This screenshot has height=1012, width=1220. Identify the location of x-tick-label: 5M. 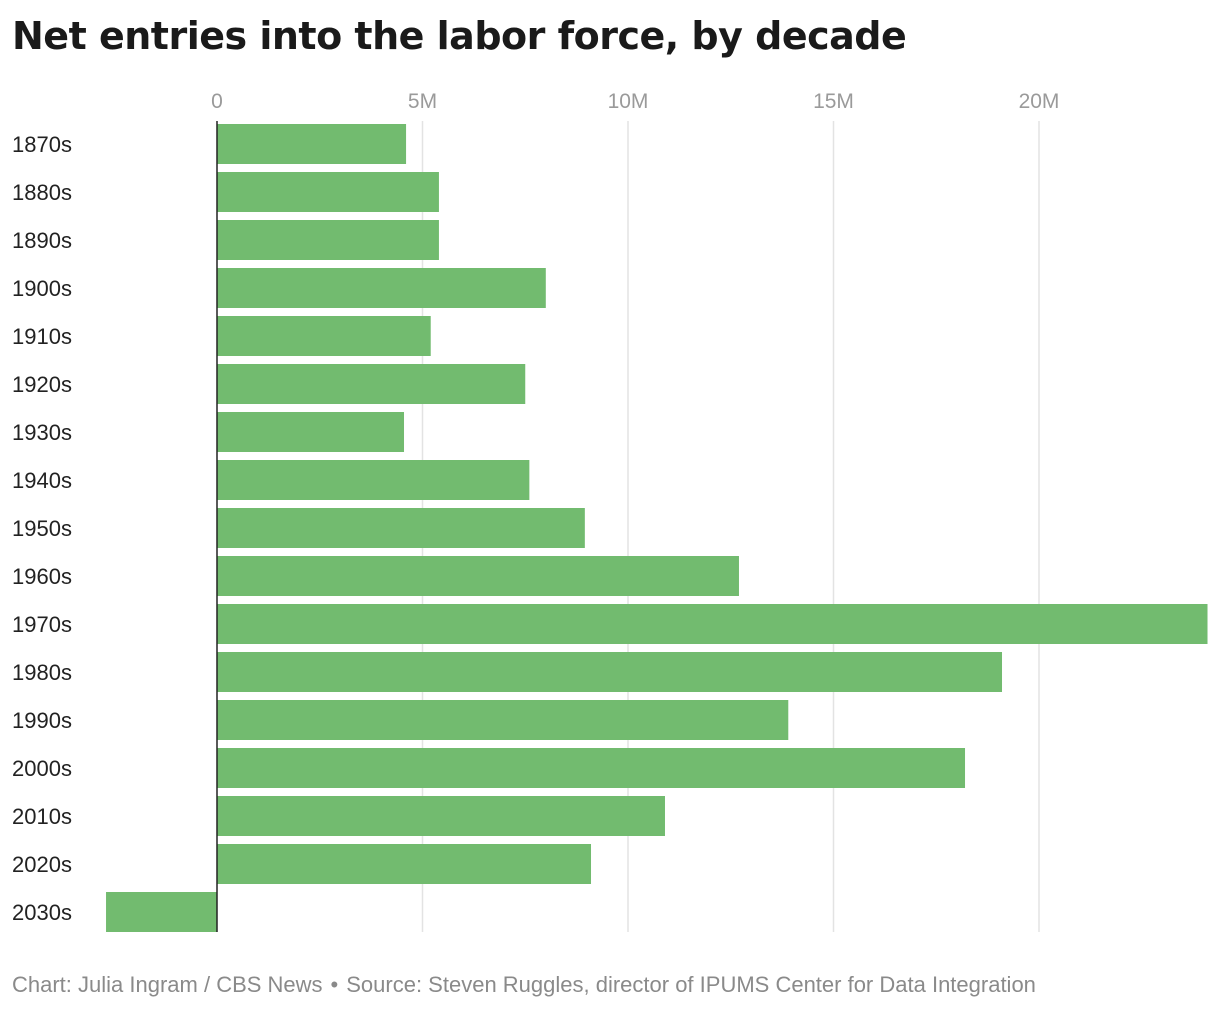
(422, 101).